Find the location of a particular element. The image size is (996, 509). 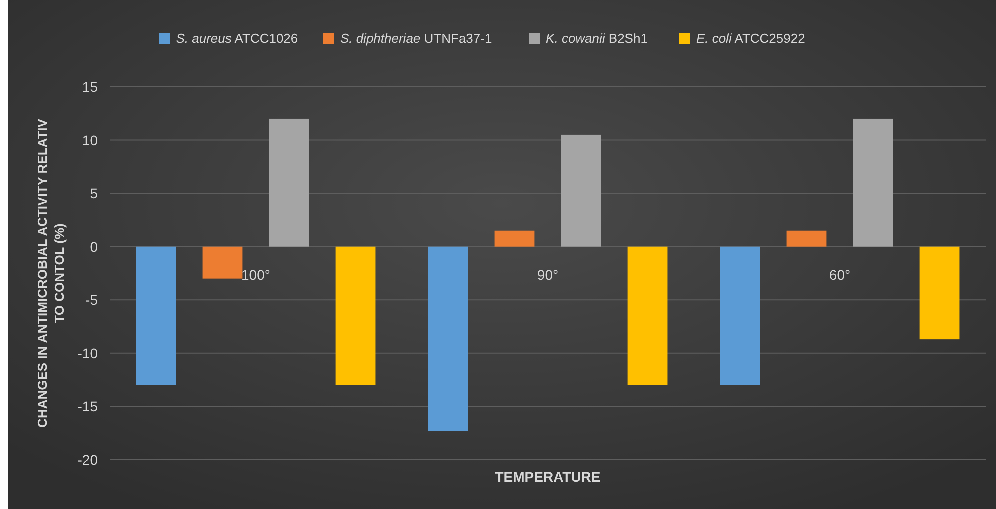

y-tick-label: 0 is located at coordinates (94, 246).